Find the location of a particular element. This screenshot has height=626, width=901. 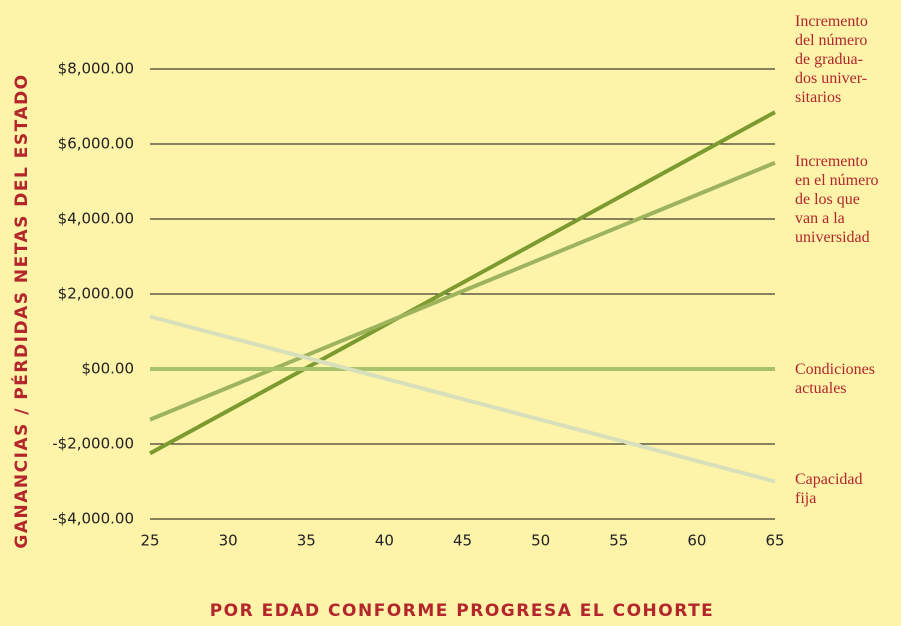

y-tick-label: $00.00 is located at coordinates (108, 369).